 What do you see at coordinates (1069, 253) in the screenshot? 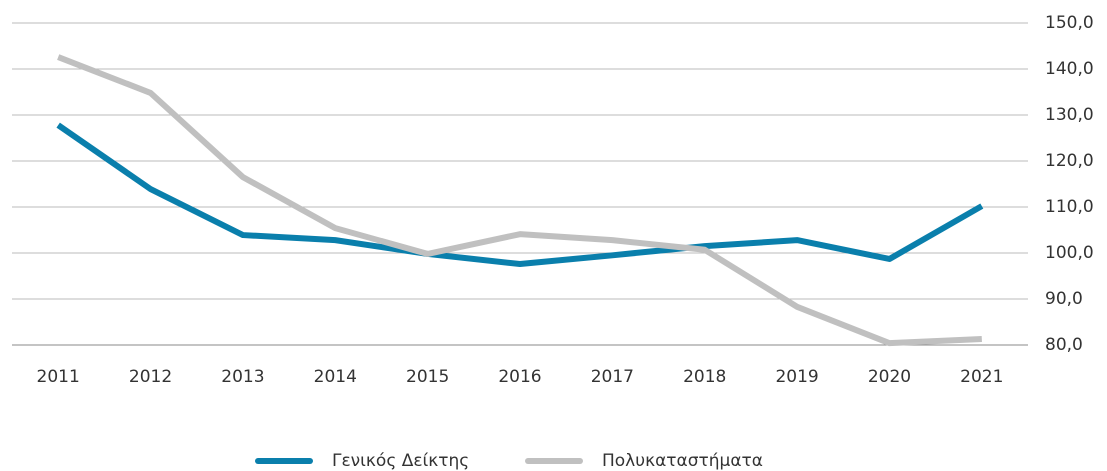
I see `y-tick-label: 100,0` at bounding box center [1069, 253].